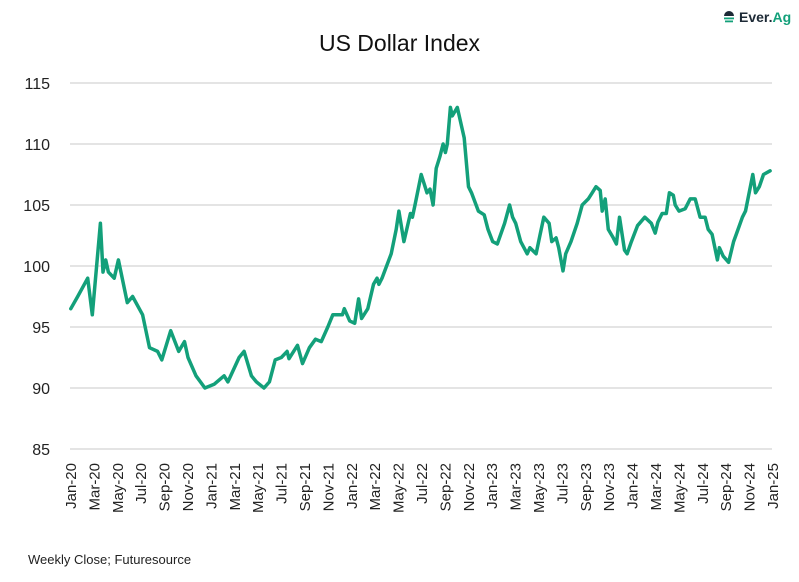  What do you see at coordinates (211, 486) in the screenshot?
I see `x-tick-label: Jan-21` at bounding box center [211, 486].